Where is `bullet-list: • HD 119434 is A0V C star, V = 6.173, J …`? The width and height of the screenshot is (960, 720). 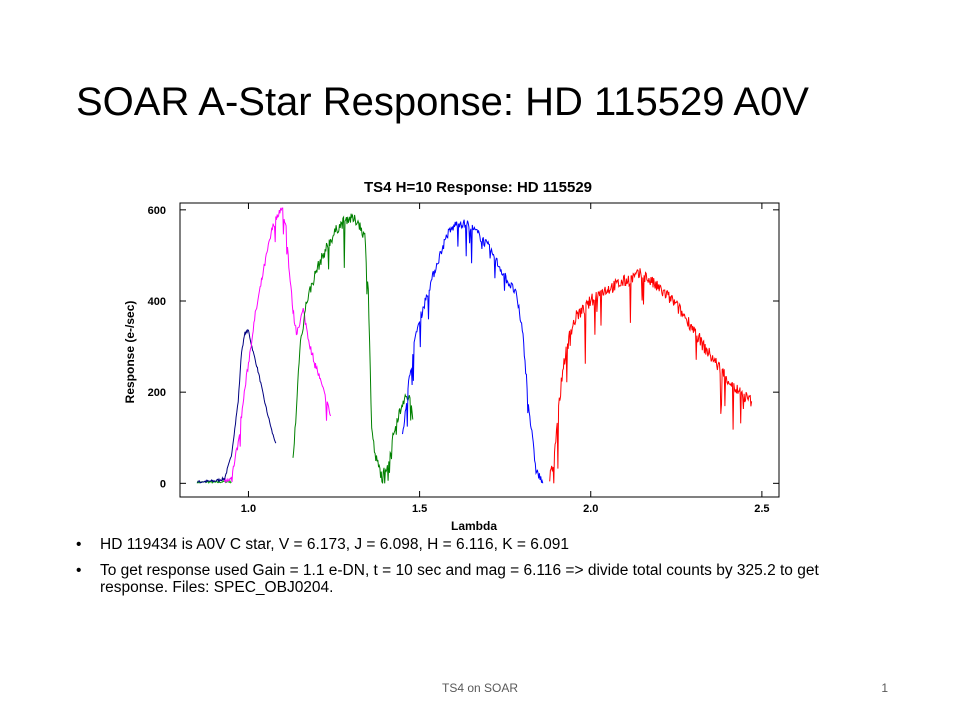 bullet-list: • HD 119434 is A0V C star, V = 6.173, J … is located at coordinates (456, 570).